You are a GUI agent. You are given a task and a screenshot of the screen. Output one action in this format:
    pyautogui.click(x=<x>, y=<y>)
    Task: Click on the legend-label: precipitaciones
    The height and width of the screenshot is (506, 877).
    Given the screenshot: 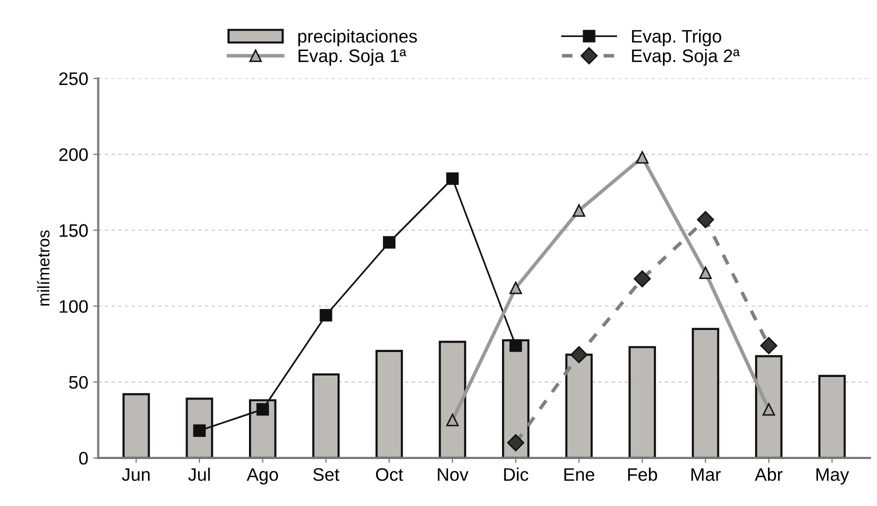 What is the action you would take?
    pyautogui.click(x=357, y=37)
    